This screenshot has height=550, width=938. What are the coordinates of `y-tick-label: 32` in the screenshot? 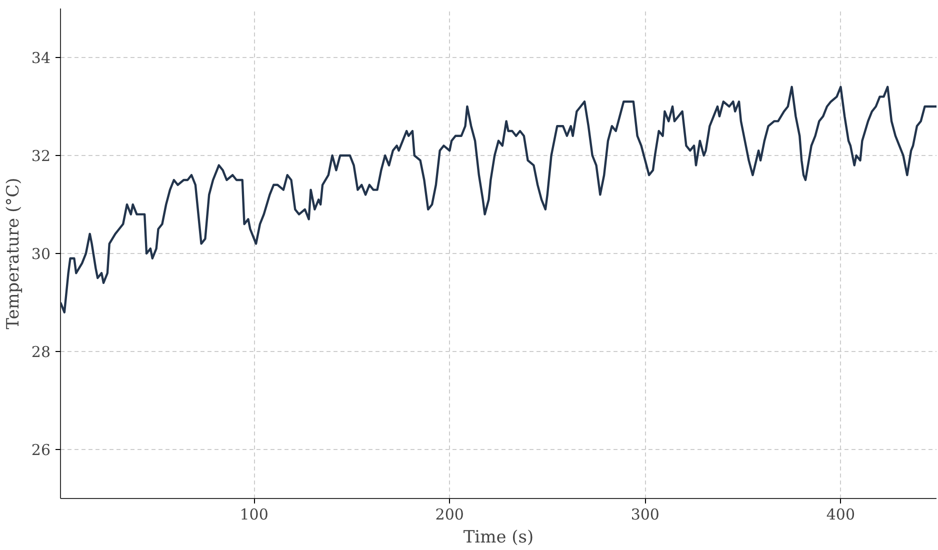 It's located at (41, 156).